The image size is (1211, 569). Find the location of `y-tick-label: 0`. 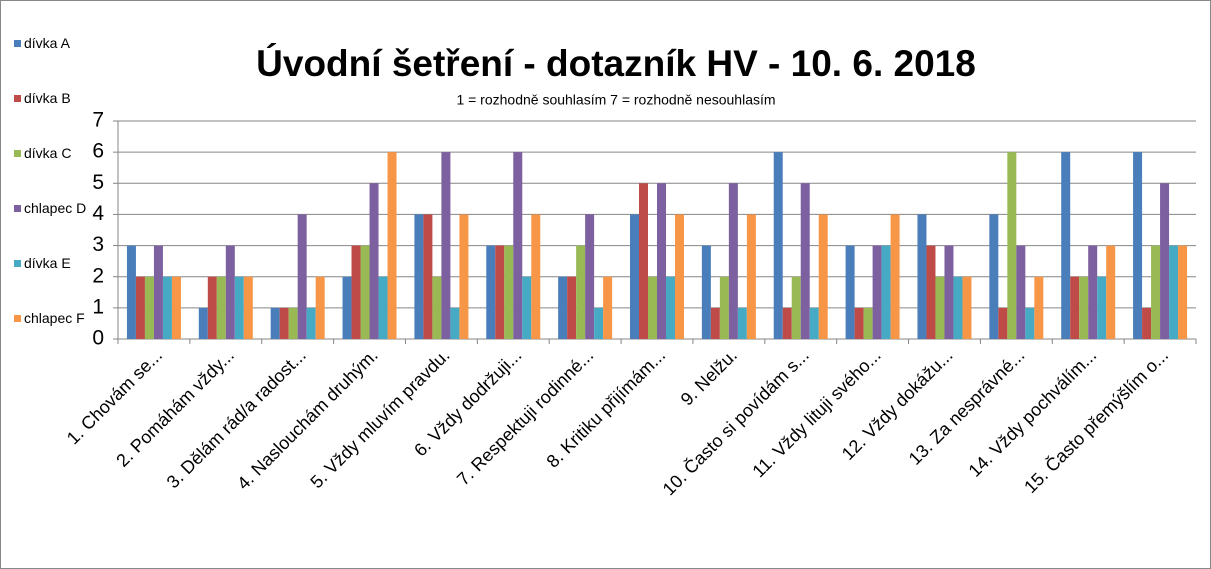

y-tick-label: 0 is located at coordinates (98, 338).